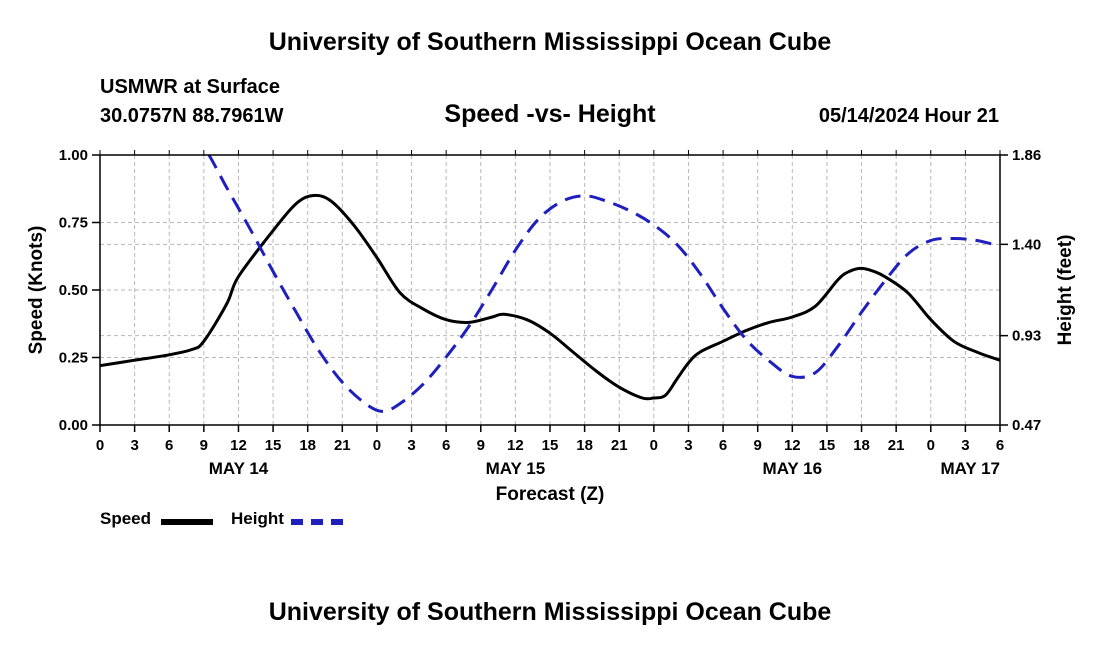  Describe the element at coordinates (36, 290) in the screenshot. I see `y-axis-title-left: Speed (Knots)` at that location.